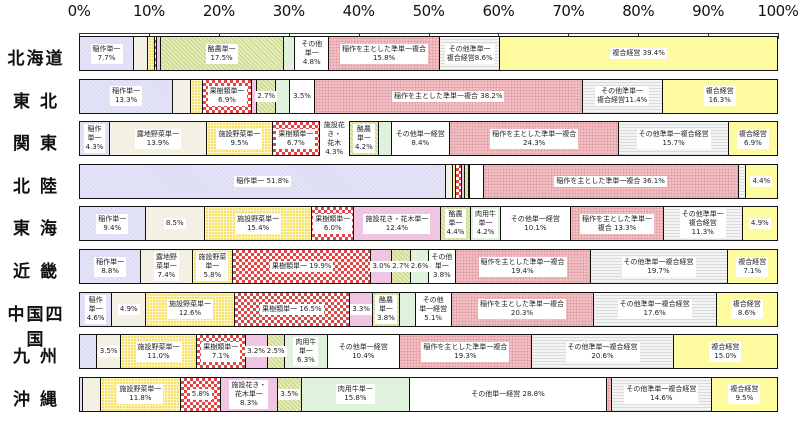 The image size is (800, 424). I want to click on bar-segment: その他準単一 複合経営 11.3%, so click(703, 224).